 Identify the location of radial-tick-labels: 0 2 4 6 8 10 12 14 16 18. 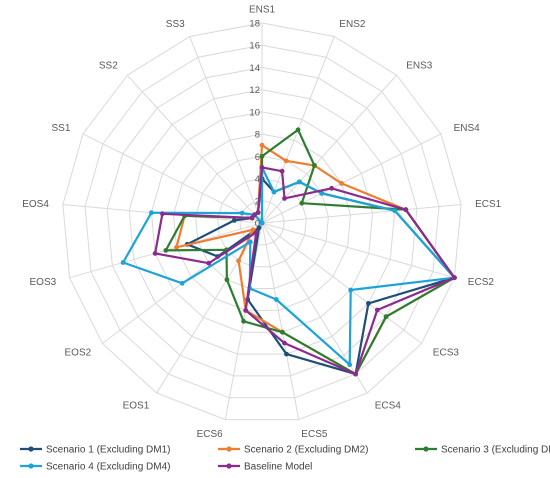
(254, 124).